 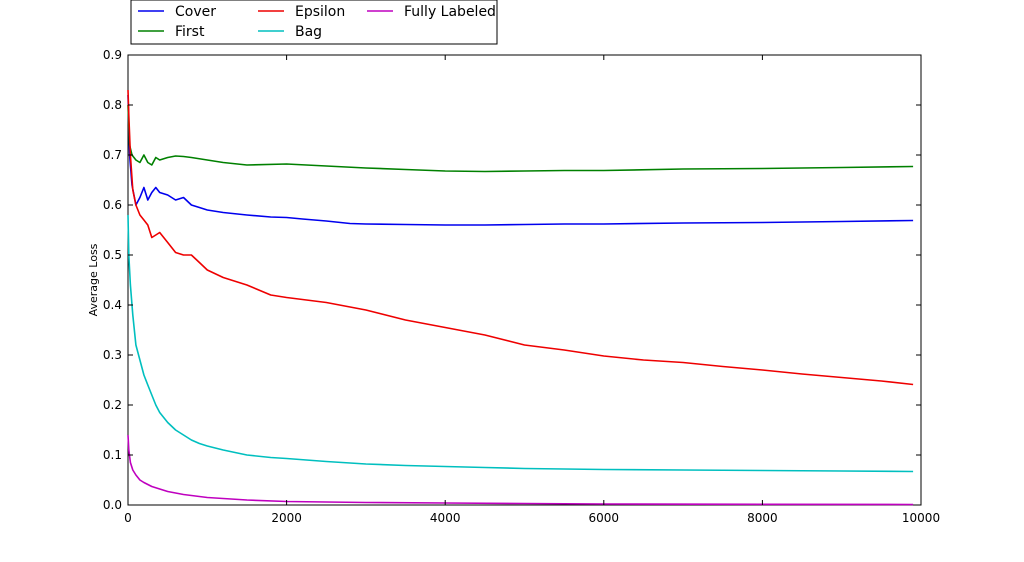 I want to click on y-tick-label: 0.2, so click(x=112, y=405).